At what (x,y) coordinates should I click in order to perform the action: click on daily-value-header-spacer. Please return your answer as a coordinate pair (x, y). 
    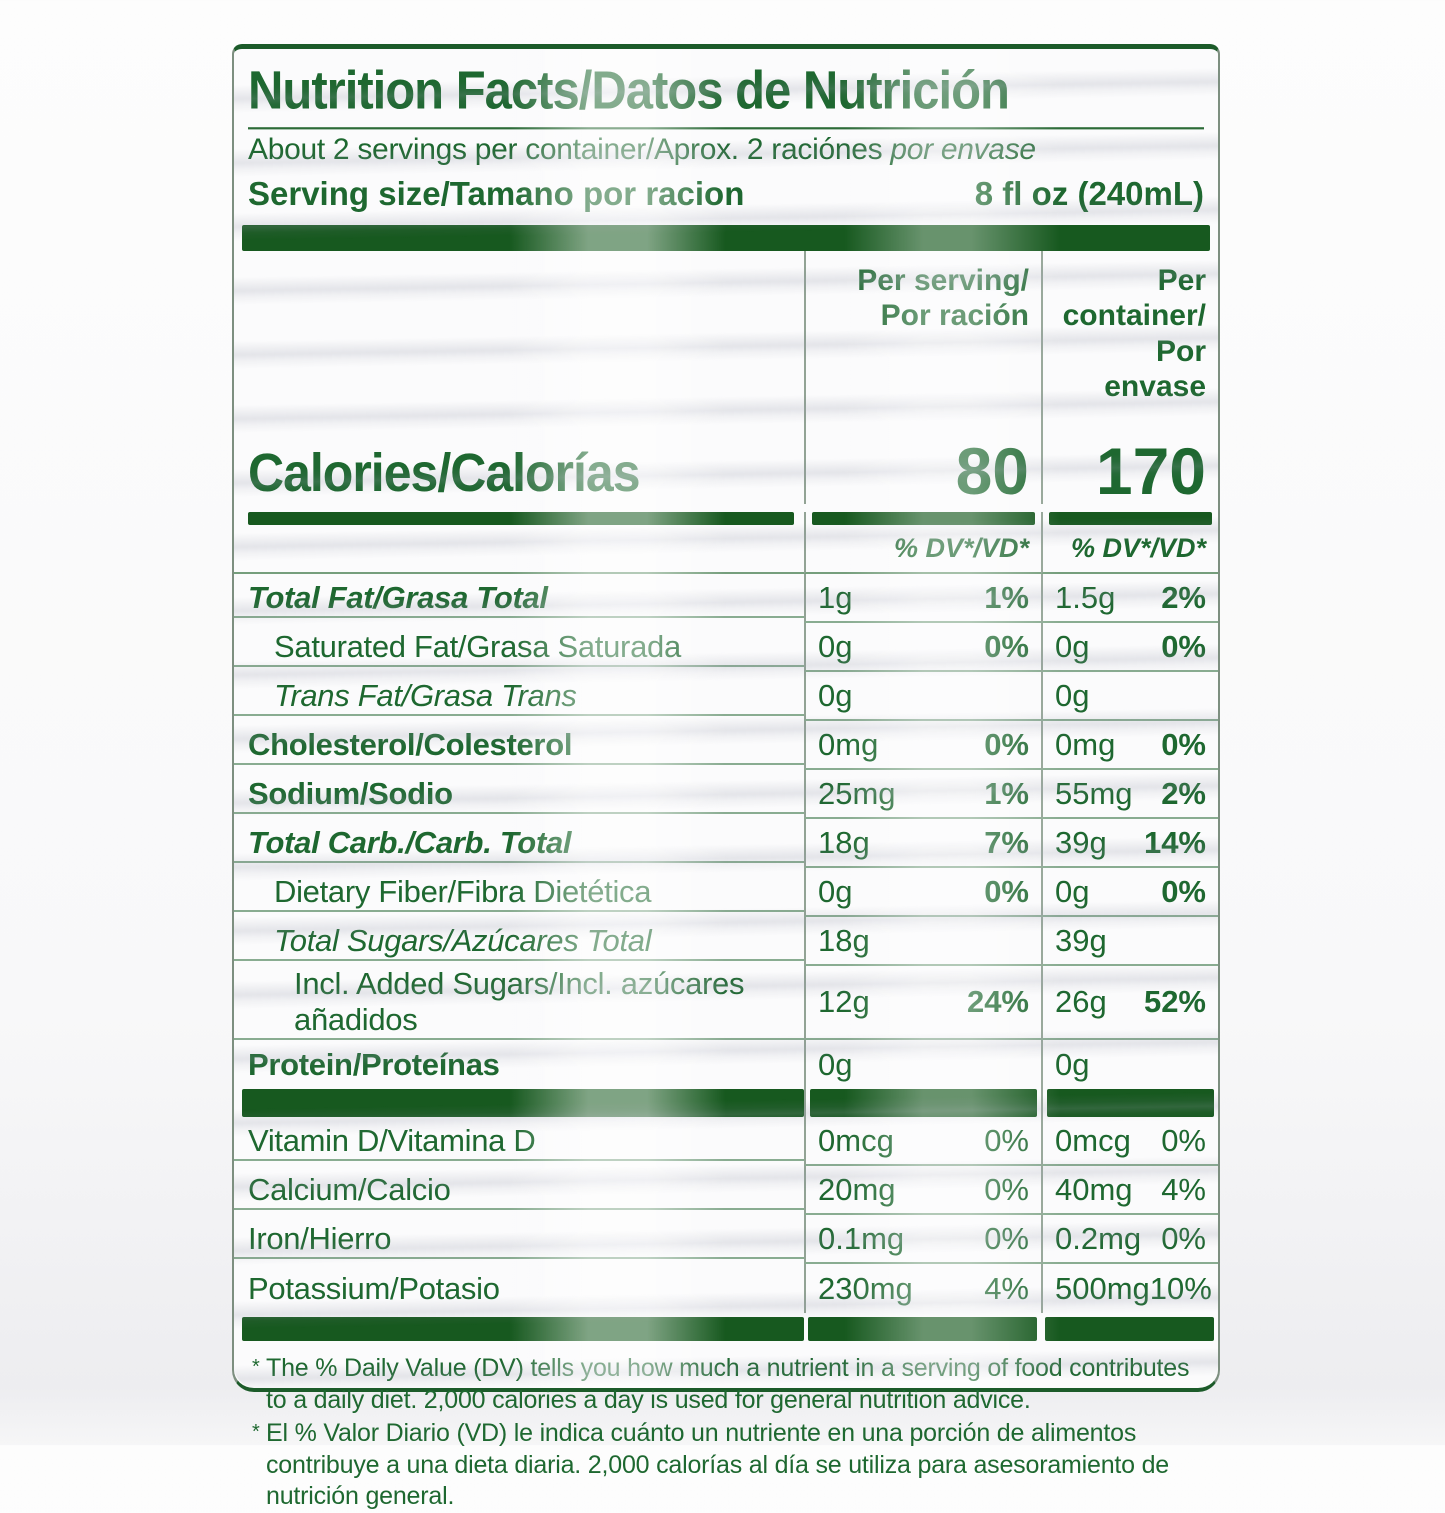
    Looking at the image, I should click on (519, 550).